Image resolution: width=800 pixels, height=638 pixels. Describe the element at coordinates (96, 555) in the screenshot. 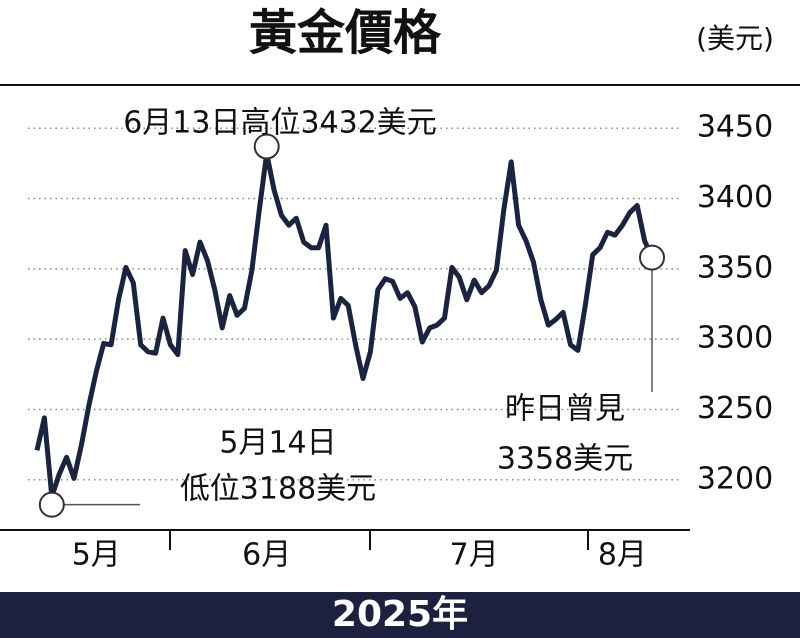

I see `x-tick-label: 5月` at that location.